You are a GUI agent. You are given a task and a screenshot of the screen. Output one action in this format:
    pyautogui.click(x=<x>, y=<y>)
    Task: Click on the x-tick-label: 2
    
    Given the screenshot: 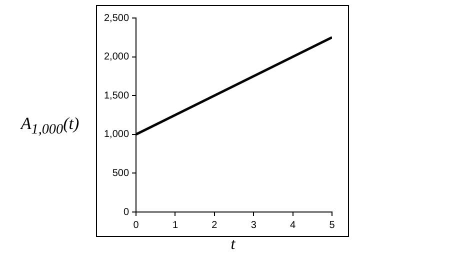 What is the action you would take?
    pyautogui.click(x=215, y=225)
    